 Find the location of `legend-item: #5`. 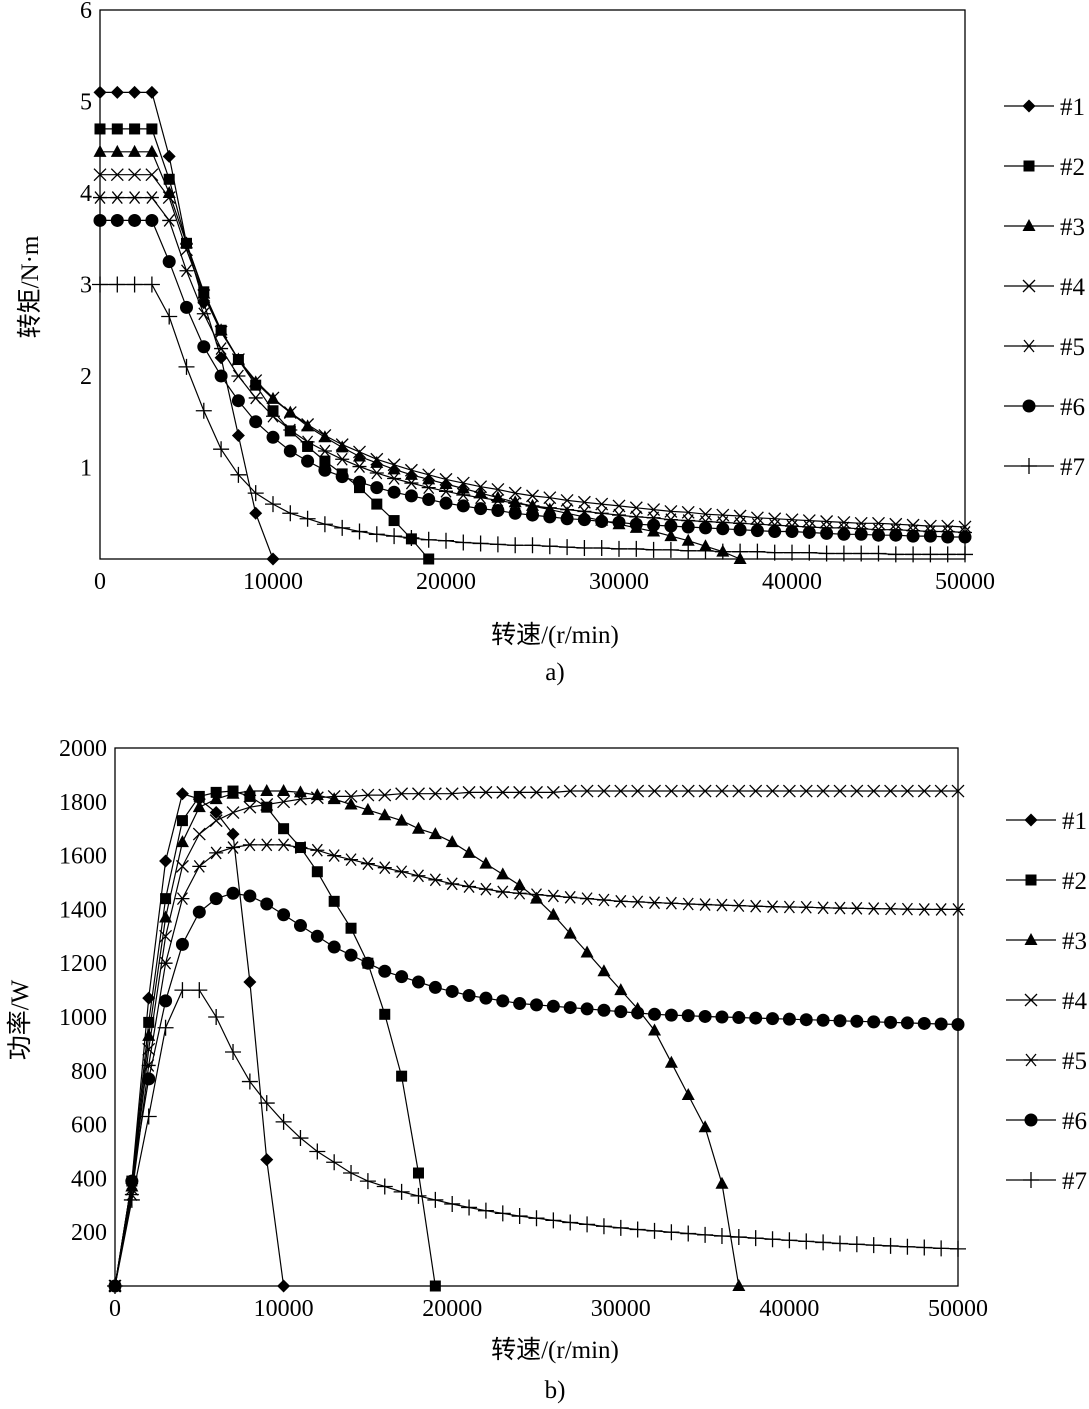

legend-item: #5 is located at coordinates (1044, 347).